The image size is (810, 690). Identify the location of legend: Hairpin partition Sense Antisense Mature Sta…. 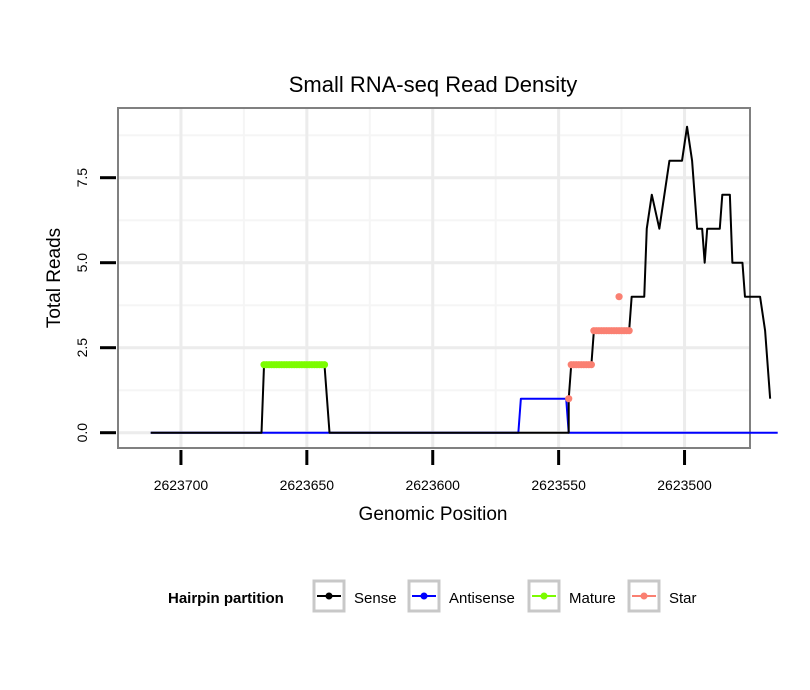
(432, 596).